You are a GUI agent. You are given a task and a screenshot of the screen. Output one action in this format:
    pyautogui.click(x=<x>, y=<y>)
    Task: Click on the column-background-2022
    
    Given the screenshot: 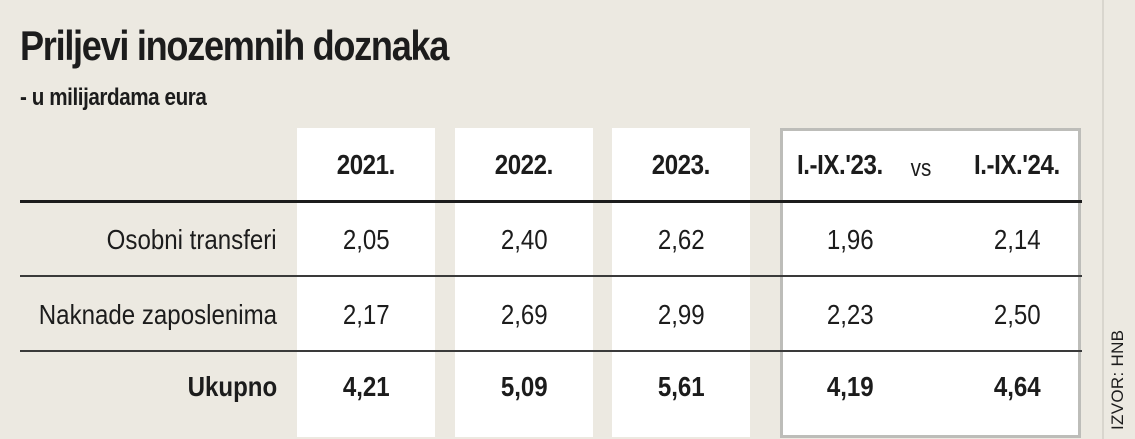 What is the action you would take?
    pyautogui.click(x=524, y=282)
    